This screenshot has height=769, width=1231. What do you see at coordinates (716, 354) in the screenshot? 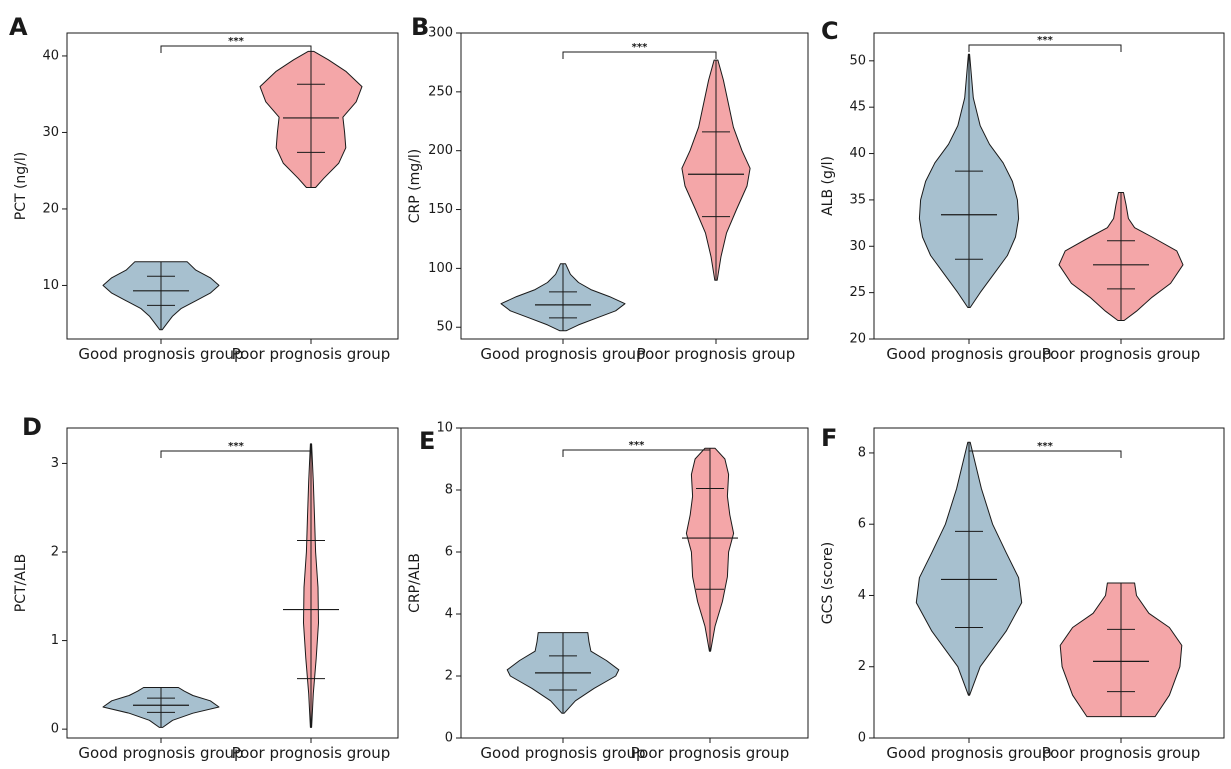
I see `panel-b-category-label-poor: Poor prognosis group` at bounding box center [716, 354].